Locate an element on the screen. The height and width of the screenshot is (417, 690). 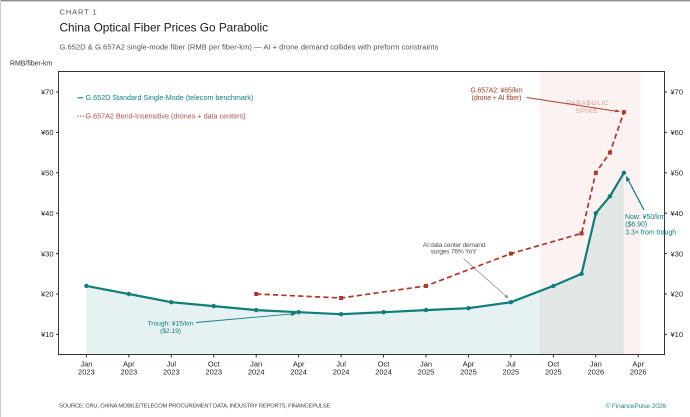
svg-text: PARABOLIC is located at coordinates (588, 103).